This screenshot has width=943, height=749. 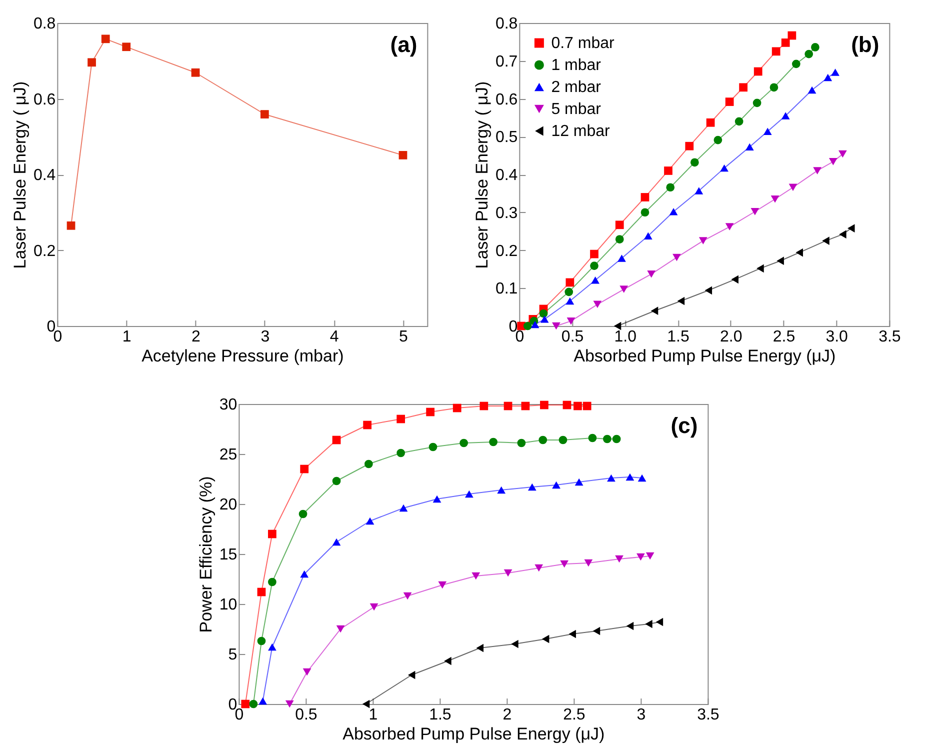 I want to click on legend-label: 1 mbar, so click(x=576, y=65).